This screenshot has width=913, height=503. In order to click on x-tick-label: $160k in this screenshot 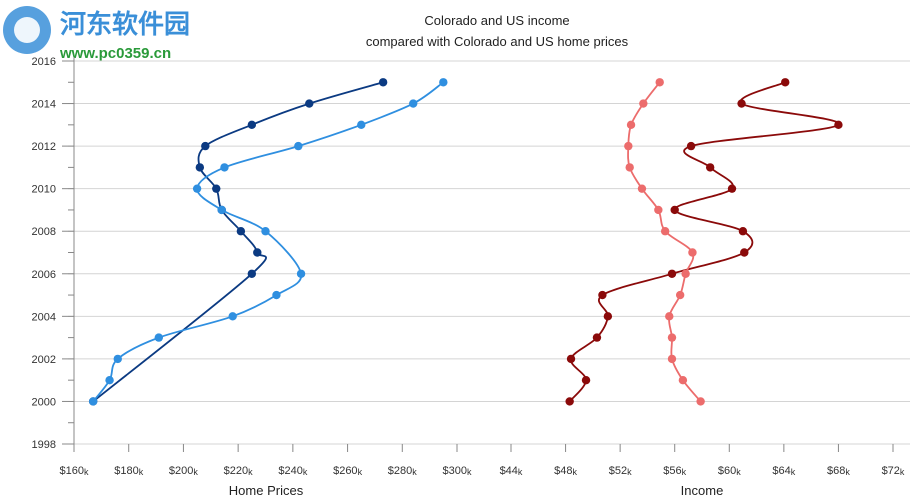, I will do `click(74, 471)`.